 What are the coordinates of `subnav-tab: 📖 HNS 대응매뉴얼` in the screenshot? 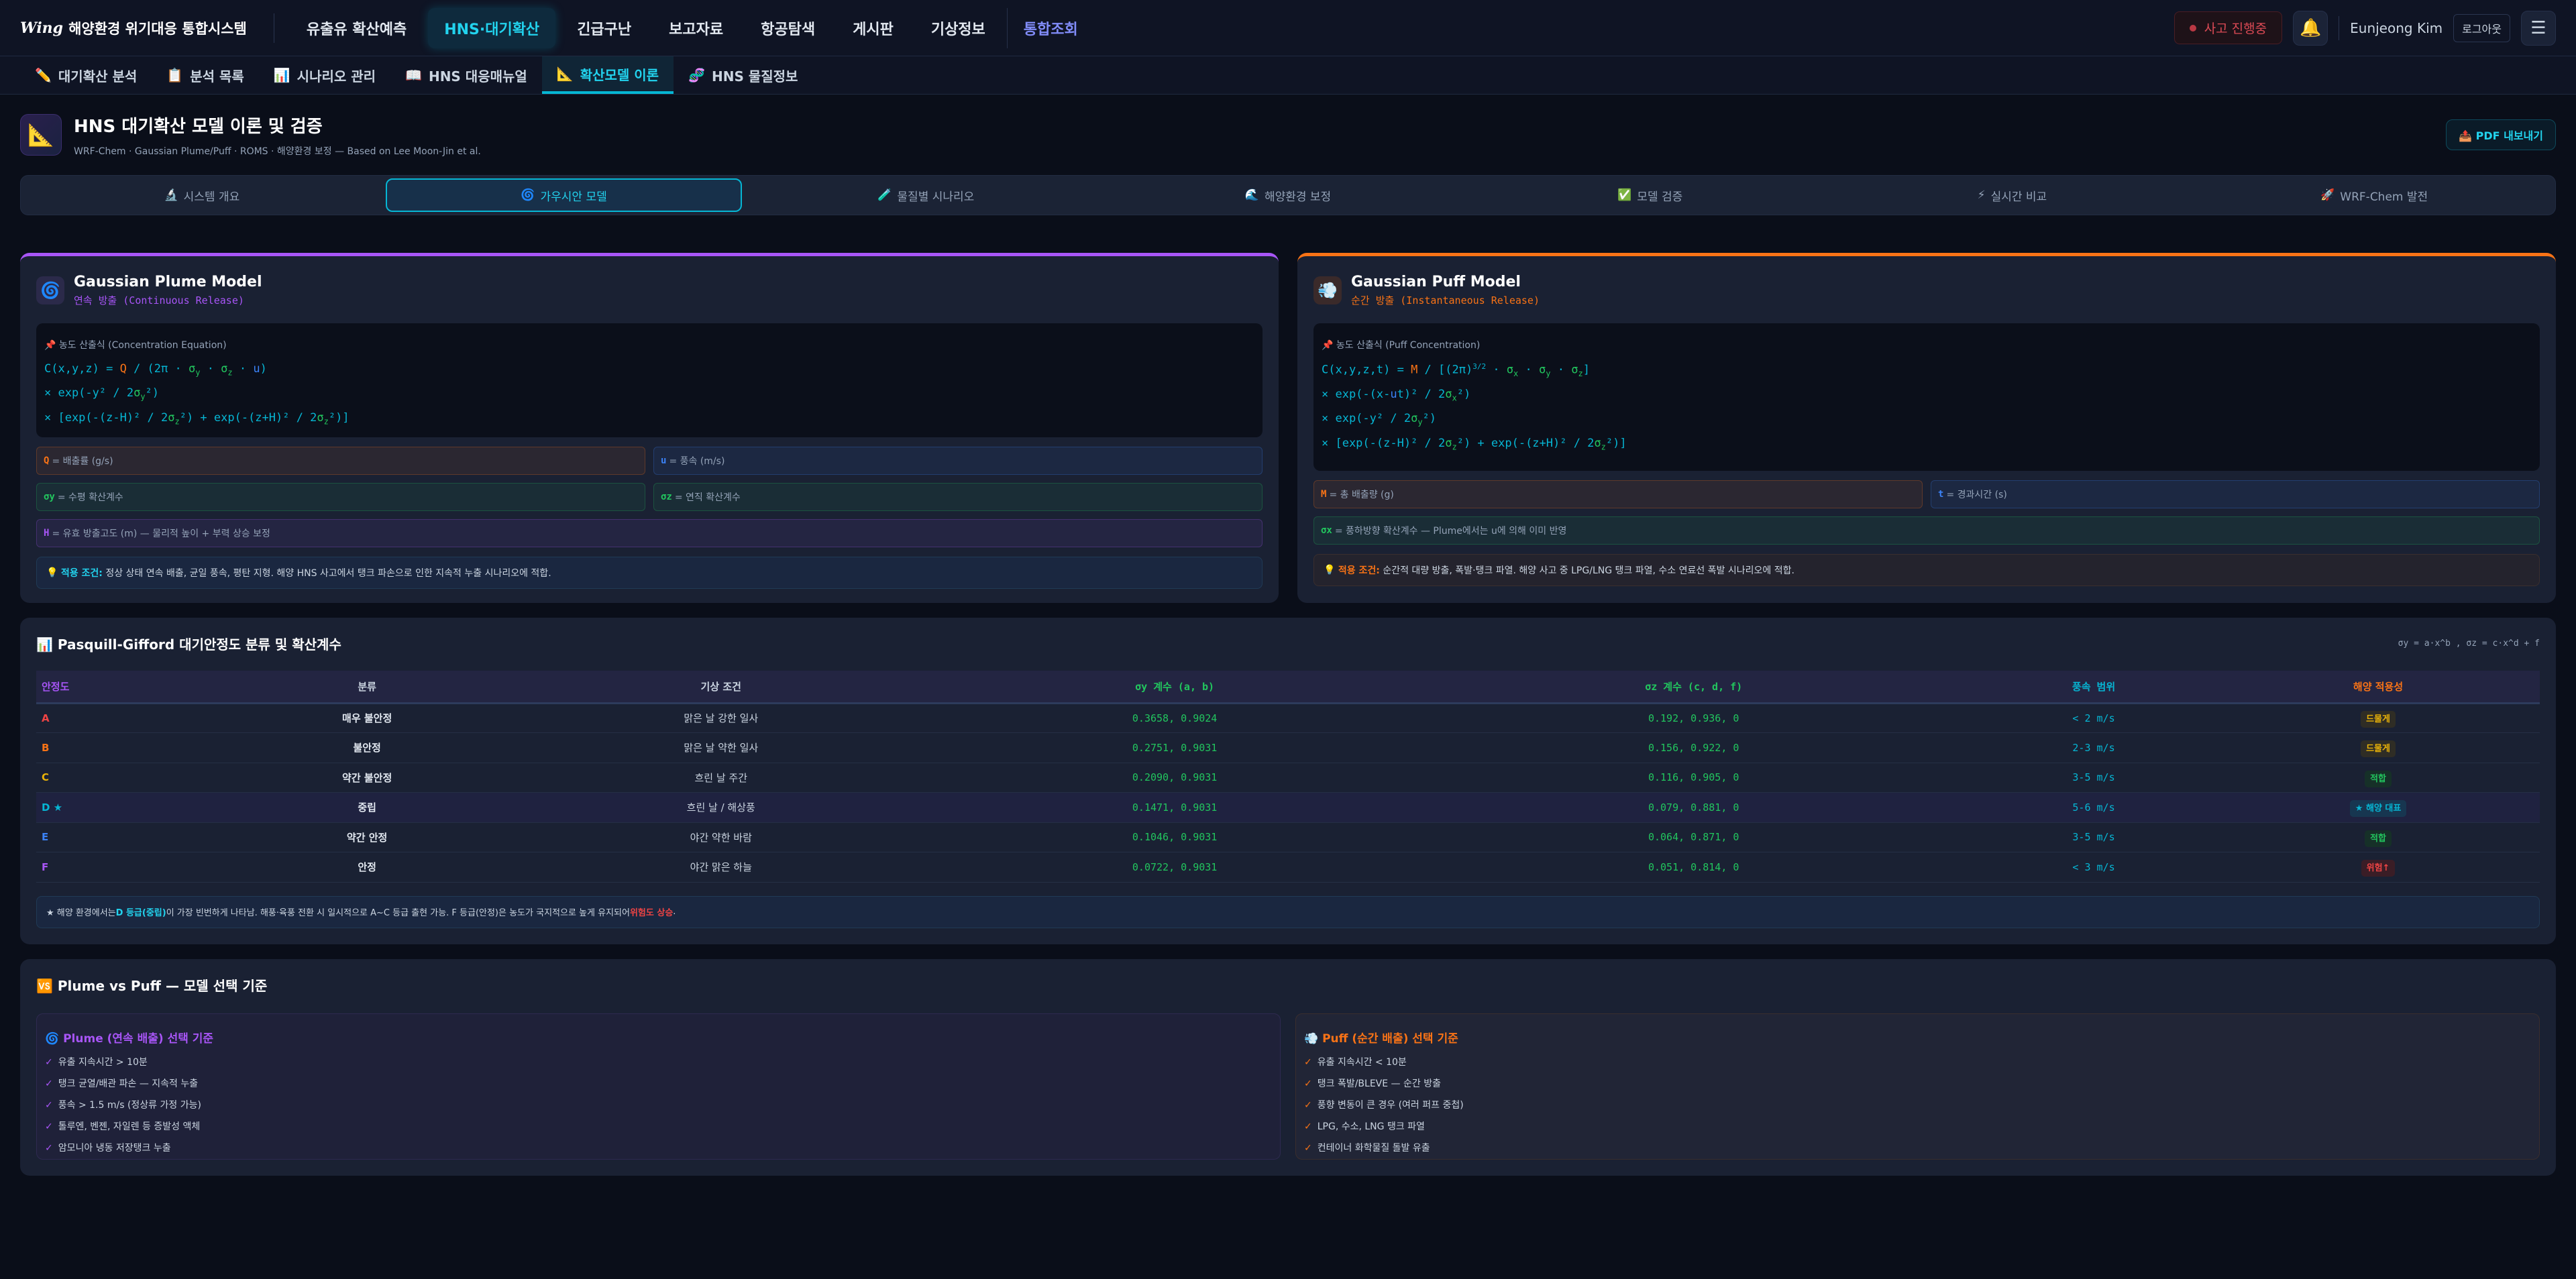 It's located at (466, 75).